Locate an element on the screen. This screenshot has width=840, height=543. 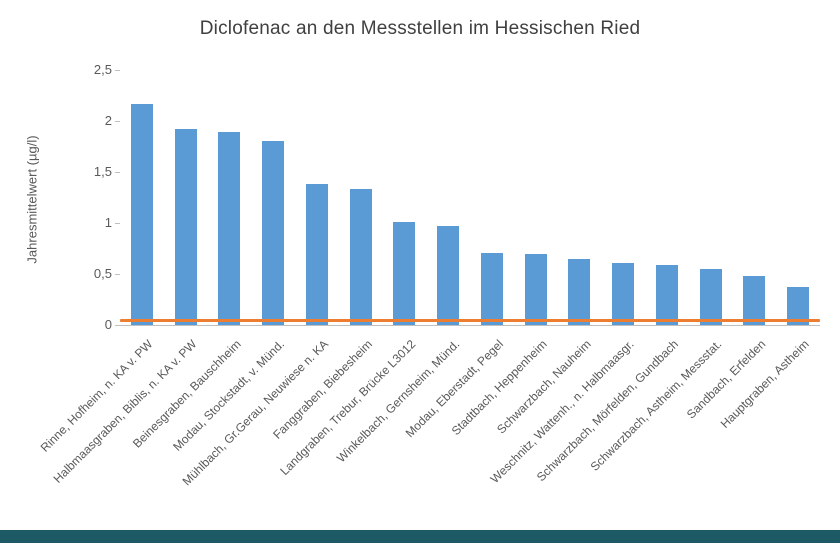
y-tick-label: 1,5 is located at coordinates (102, 171).